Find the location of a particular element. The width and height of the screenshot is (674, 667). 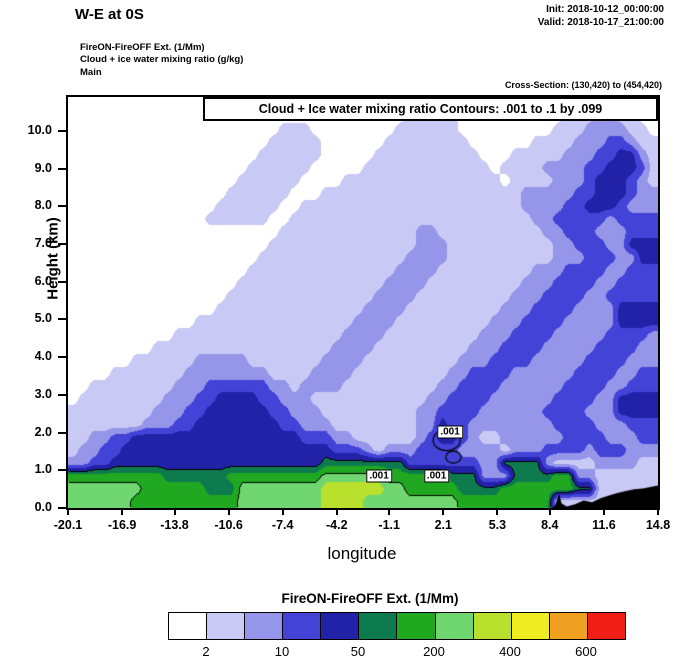

x-tick-label: 11.6 is located at coordinates (604, 525).